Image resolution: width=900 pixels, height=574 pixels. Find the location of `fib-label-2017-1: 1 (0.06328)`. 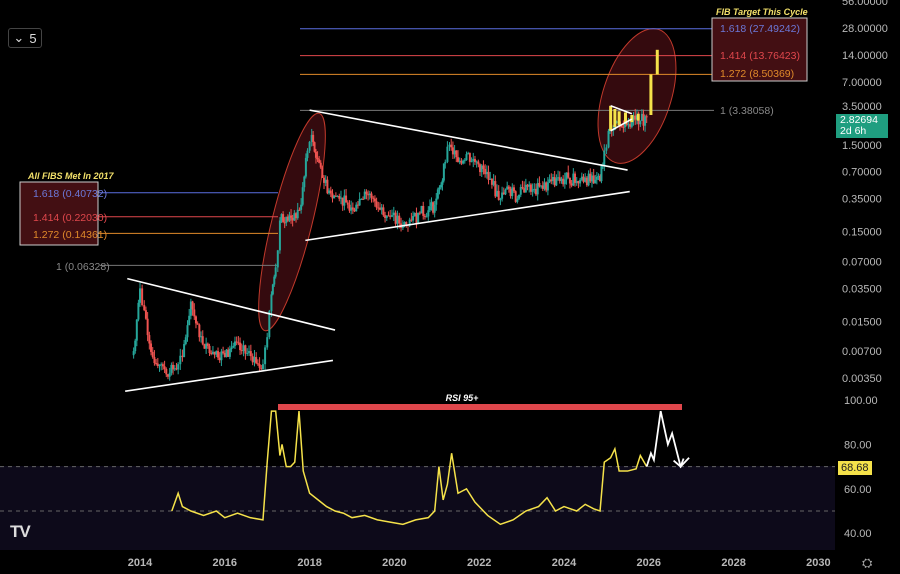

fib-label-2017-1: 1 (0.06328) is located at coordinates (83, 267).